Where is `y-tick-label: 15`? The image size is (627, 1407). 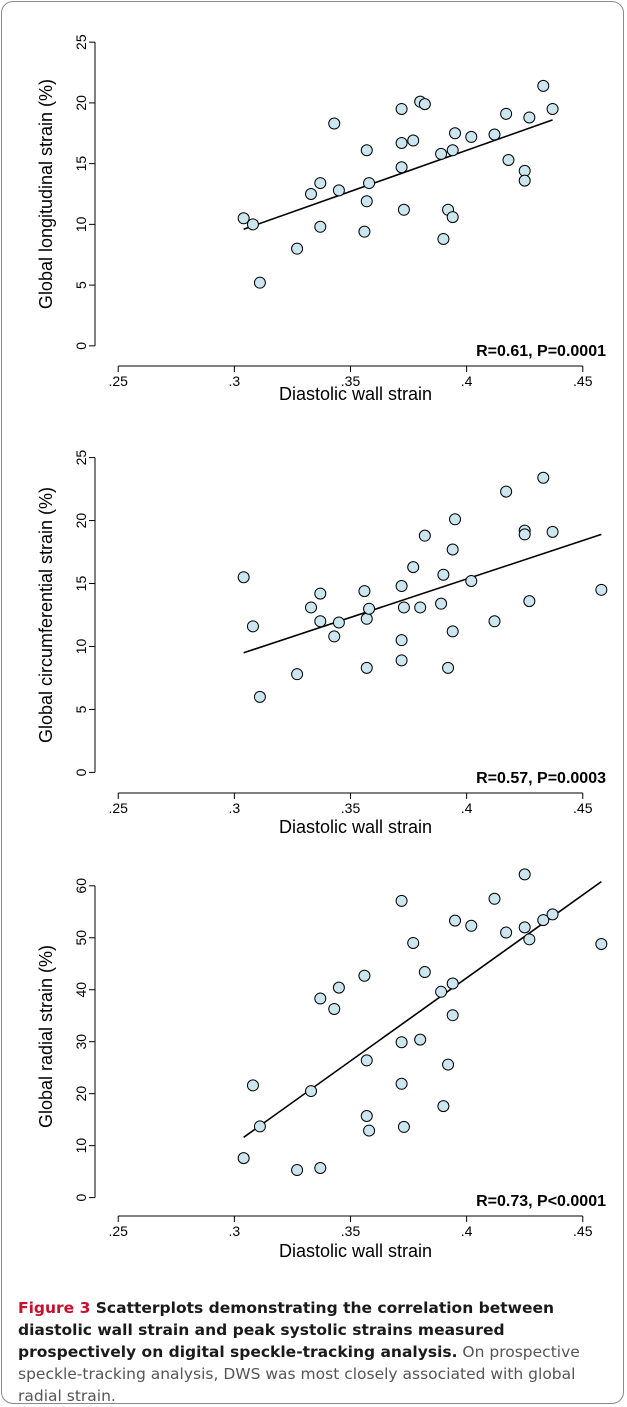
y-tick-label: 15 is located at coordinates (81, 584).